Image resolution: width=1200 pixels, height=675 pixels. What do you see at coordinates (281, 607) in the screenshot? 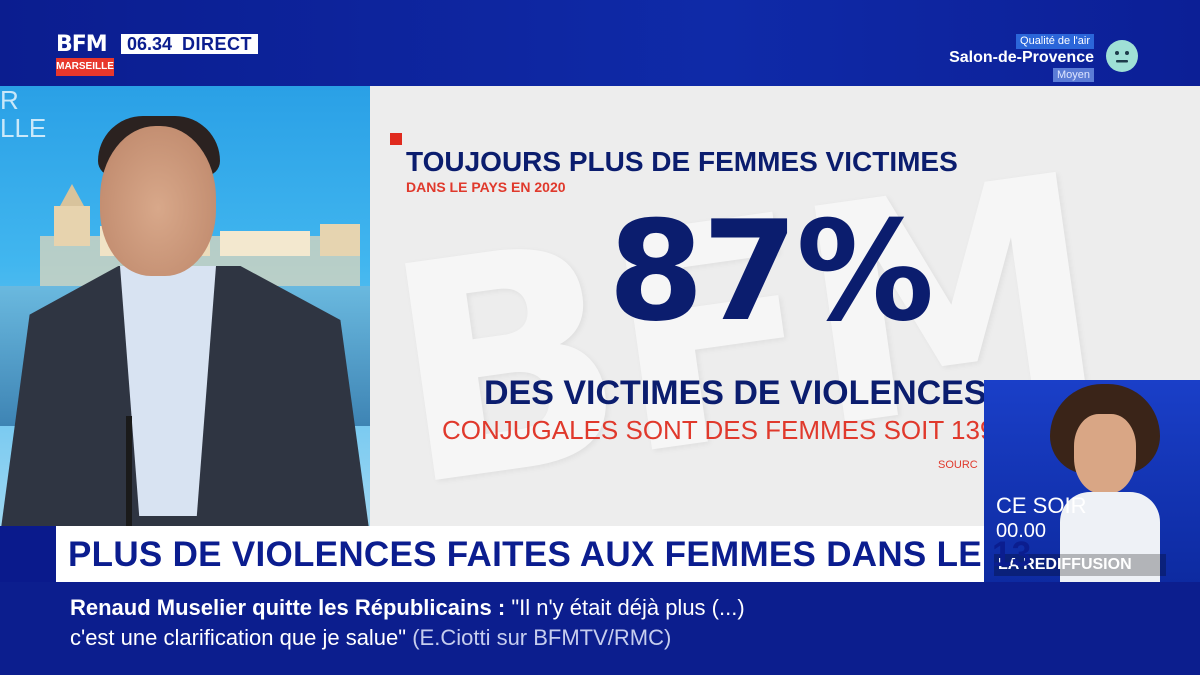
I see `ticker-topic: Renaud Muselier quitte les Républicains` at bounding box center [281, 607].